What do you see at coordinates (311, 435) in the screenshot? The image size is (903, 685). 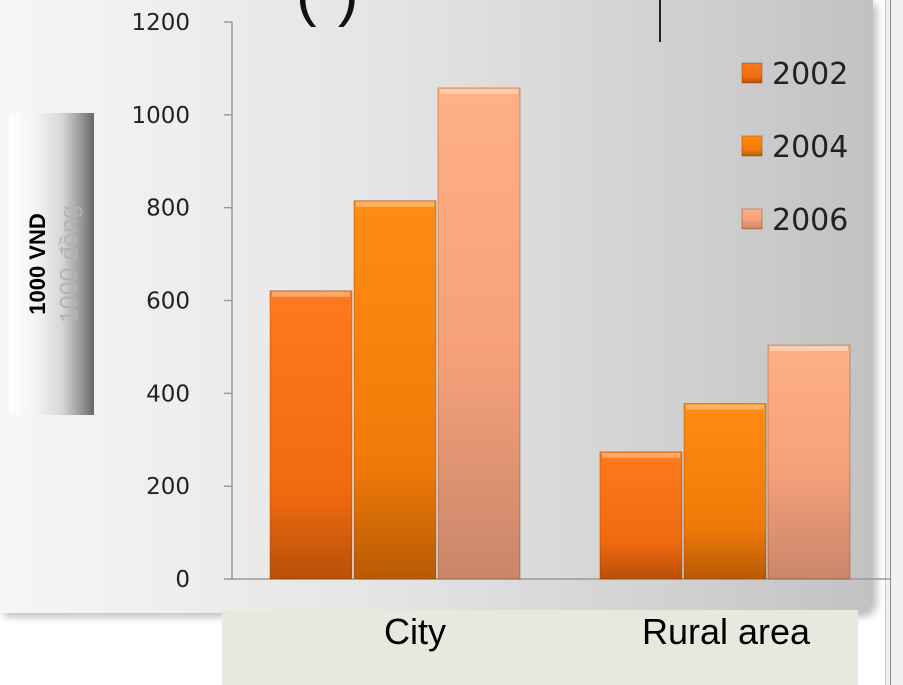 I see `bar-city-2002` at bounding box center [311, 435].